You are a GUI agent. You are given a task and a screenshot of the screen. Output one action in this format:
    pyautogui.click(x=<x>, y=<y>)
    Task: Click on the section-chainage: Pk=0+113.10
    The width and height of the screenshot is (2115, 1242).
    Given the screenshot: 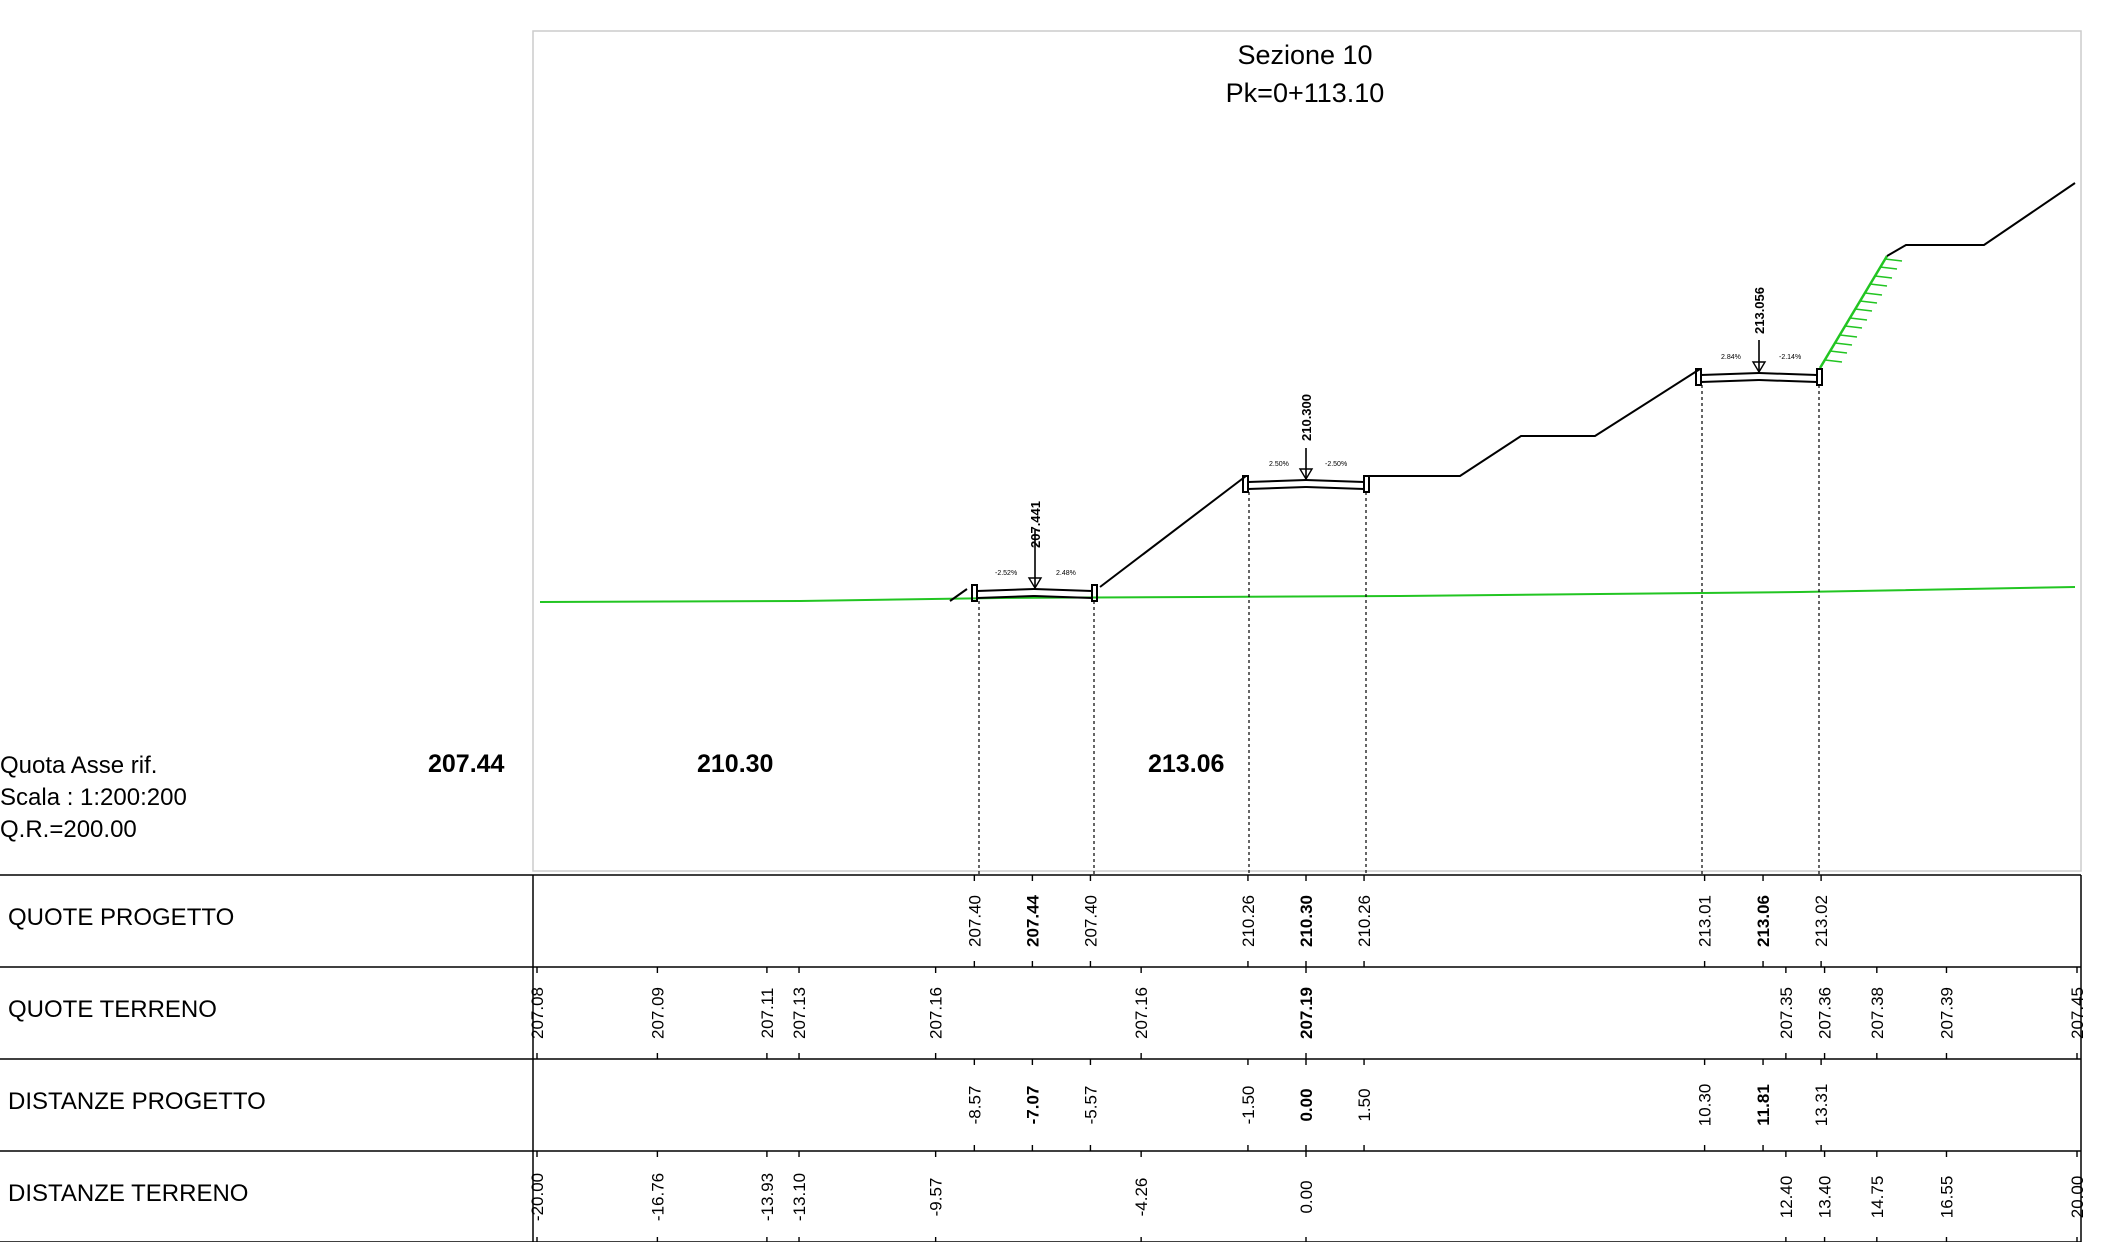 What is the action you would take?
    pyautogui.click(x=1305, y=93)
    